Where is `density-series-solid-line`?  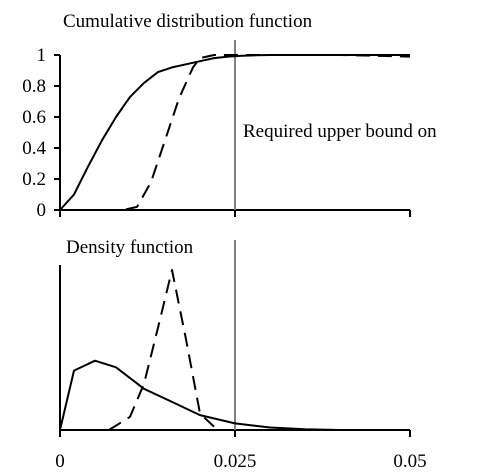 density-series-solid-line is located at coordinates (234, 395).